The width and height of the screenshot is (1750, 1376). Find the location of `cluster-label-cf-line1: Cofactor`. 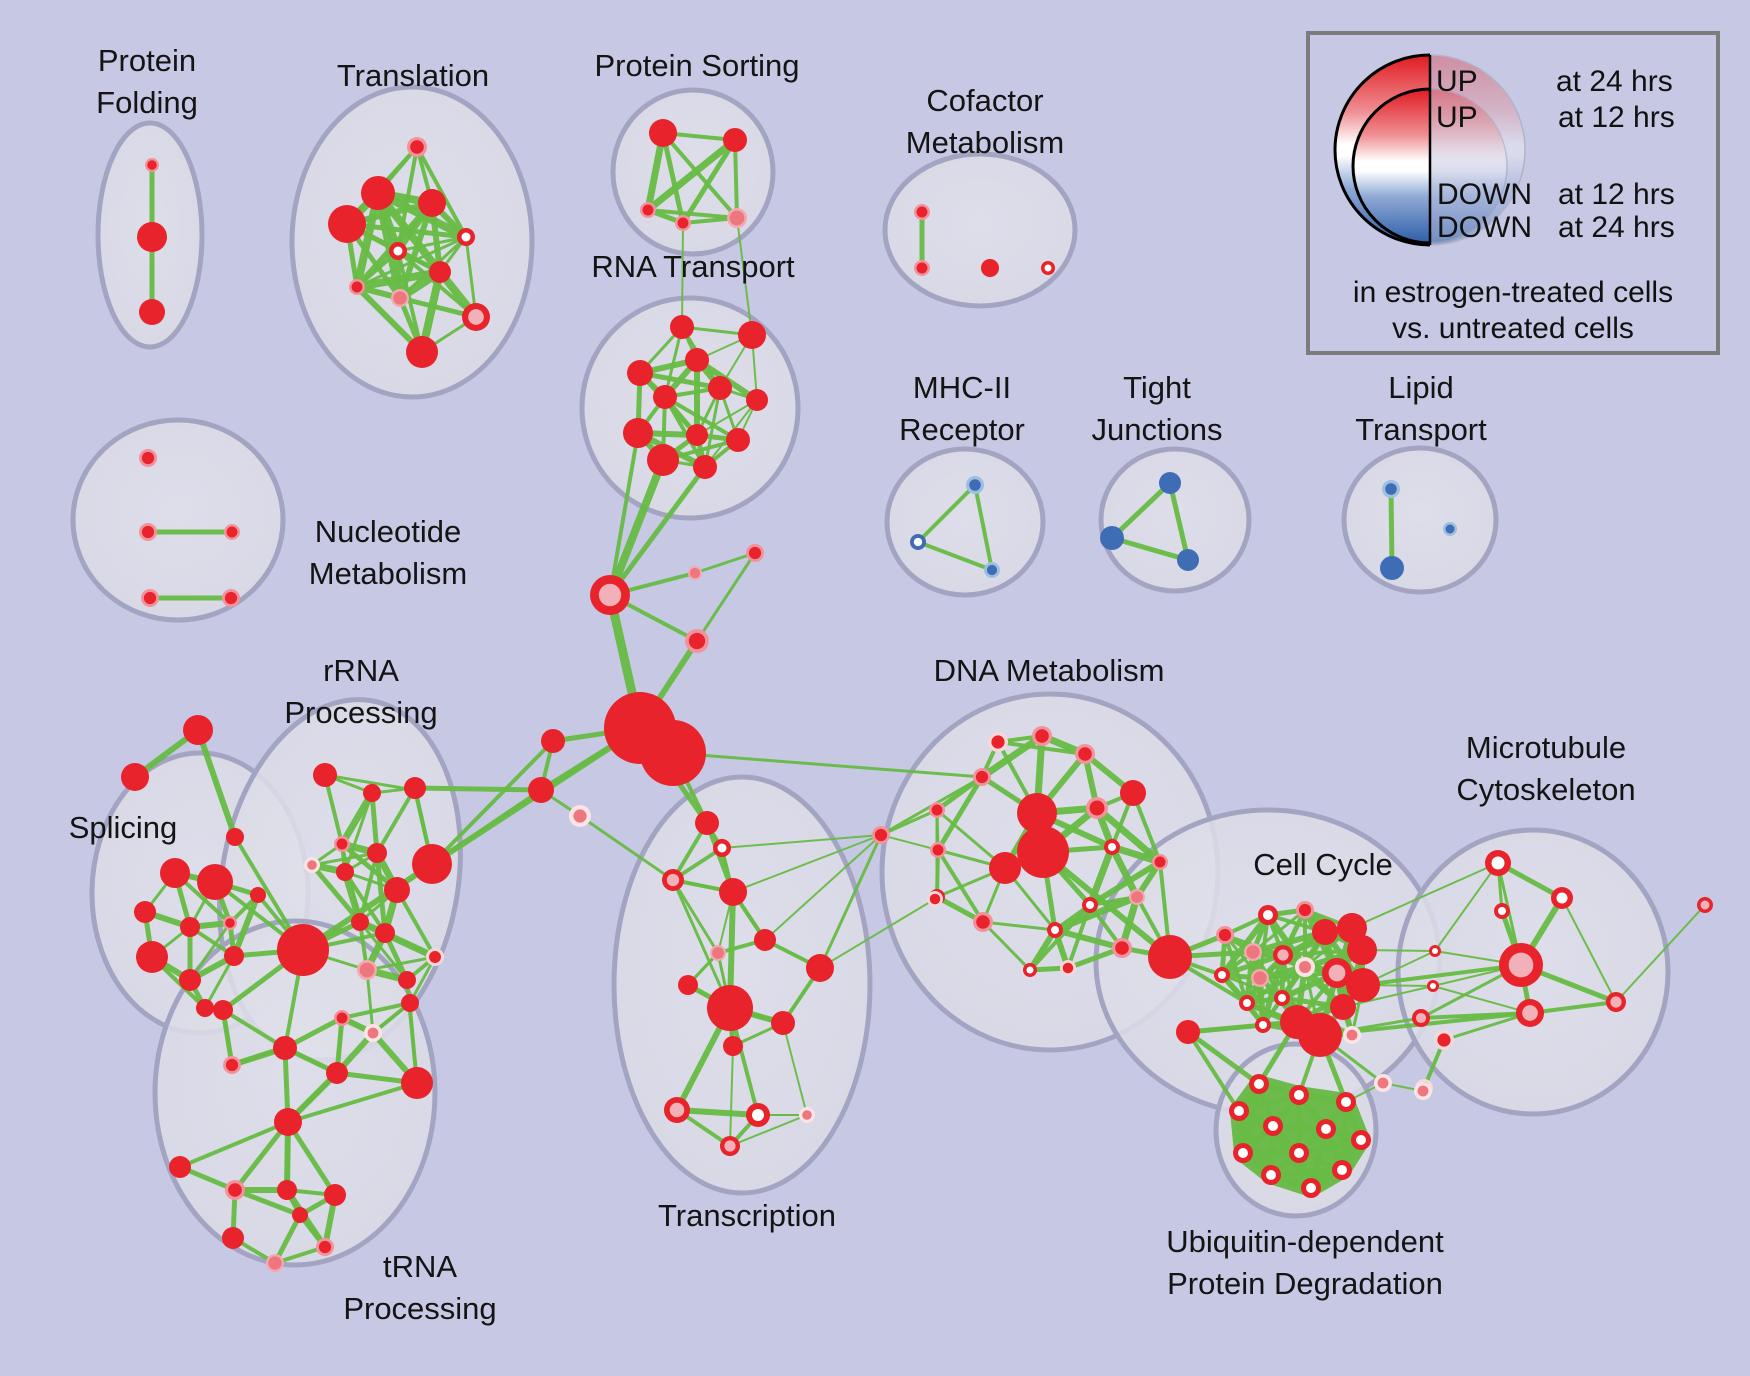

cluster-label-cf-line1: Cofactor is located at coordinates (984, 100).